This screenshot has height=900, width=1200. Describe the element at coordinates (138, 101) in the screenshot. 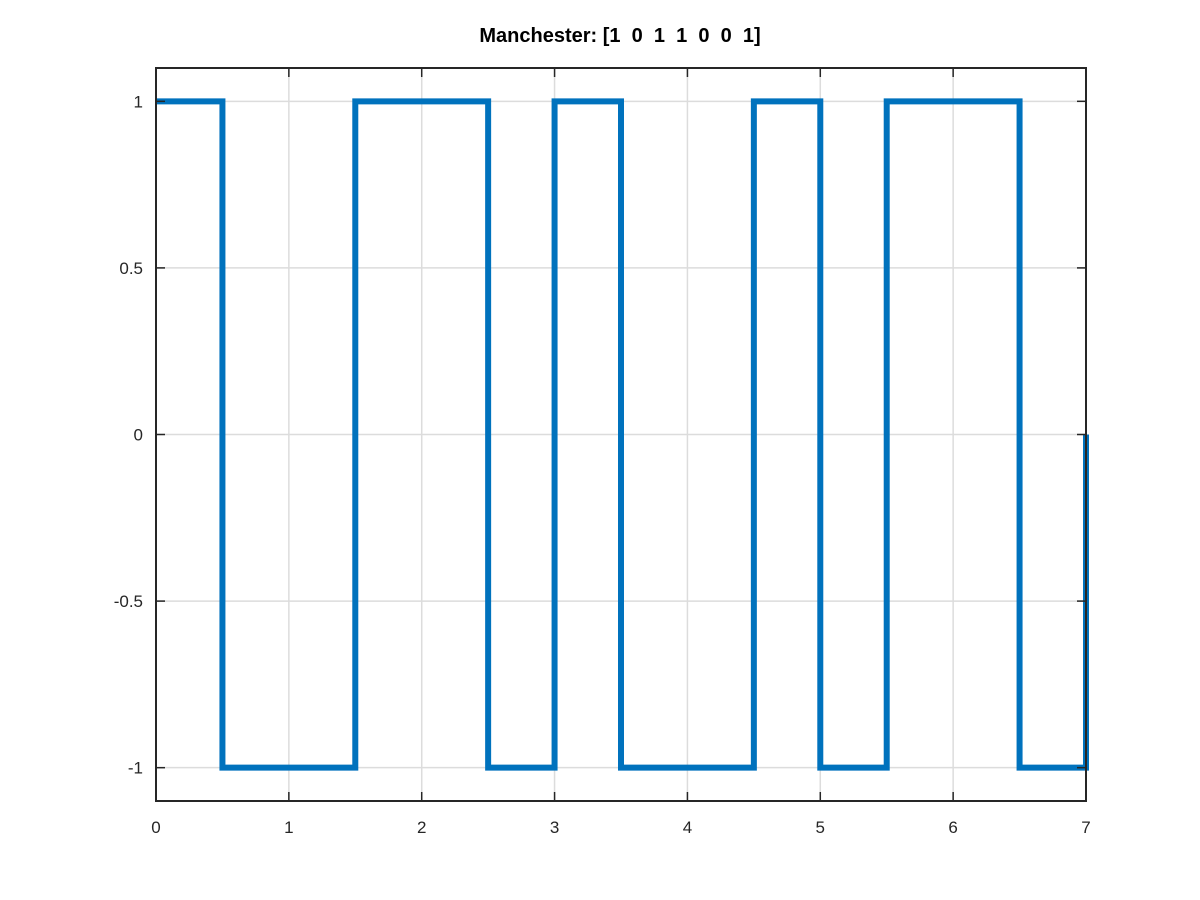

I see `y-tick-label: 1` at that location.